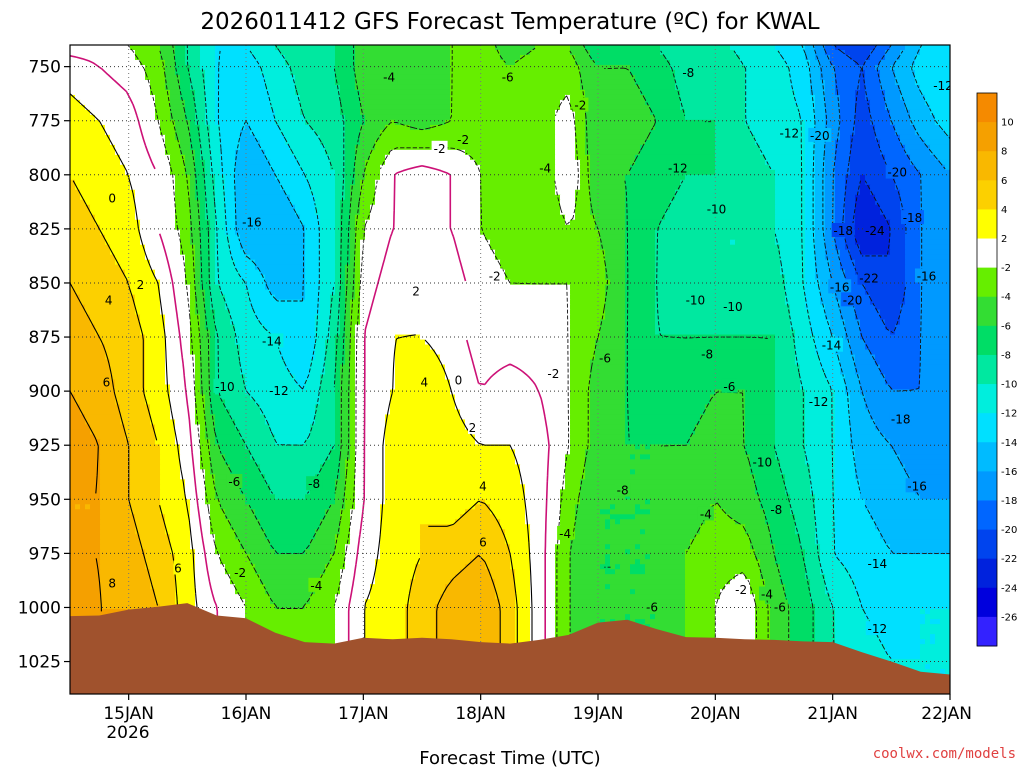  What do you see at coordinates (987, 340) in the screenshot?
I see `colorbar-swatch` at bounding box center [987, 340].